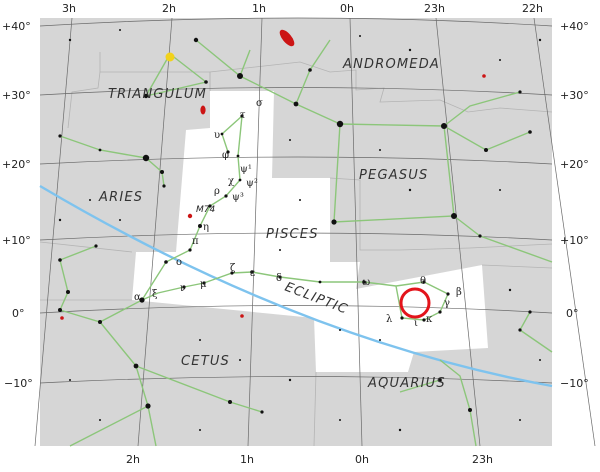 This screenshot has width=600, height=472. Describe the element at coordinates (233, 268) in the screenshot. I see `star-label: ζ` at that location.